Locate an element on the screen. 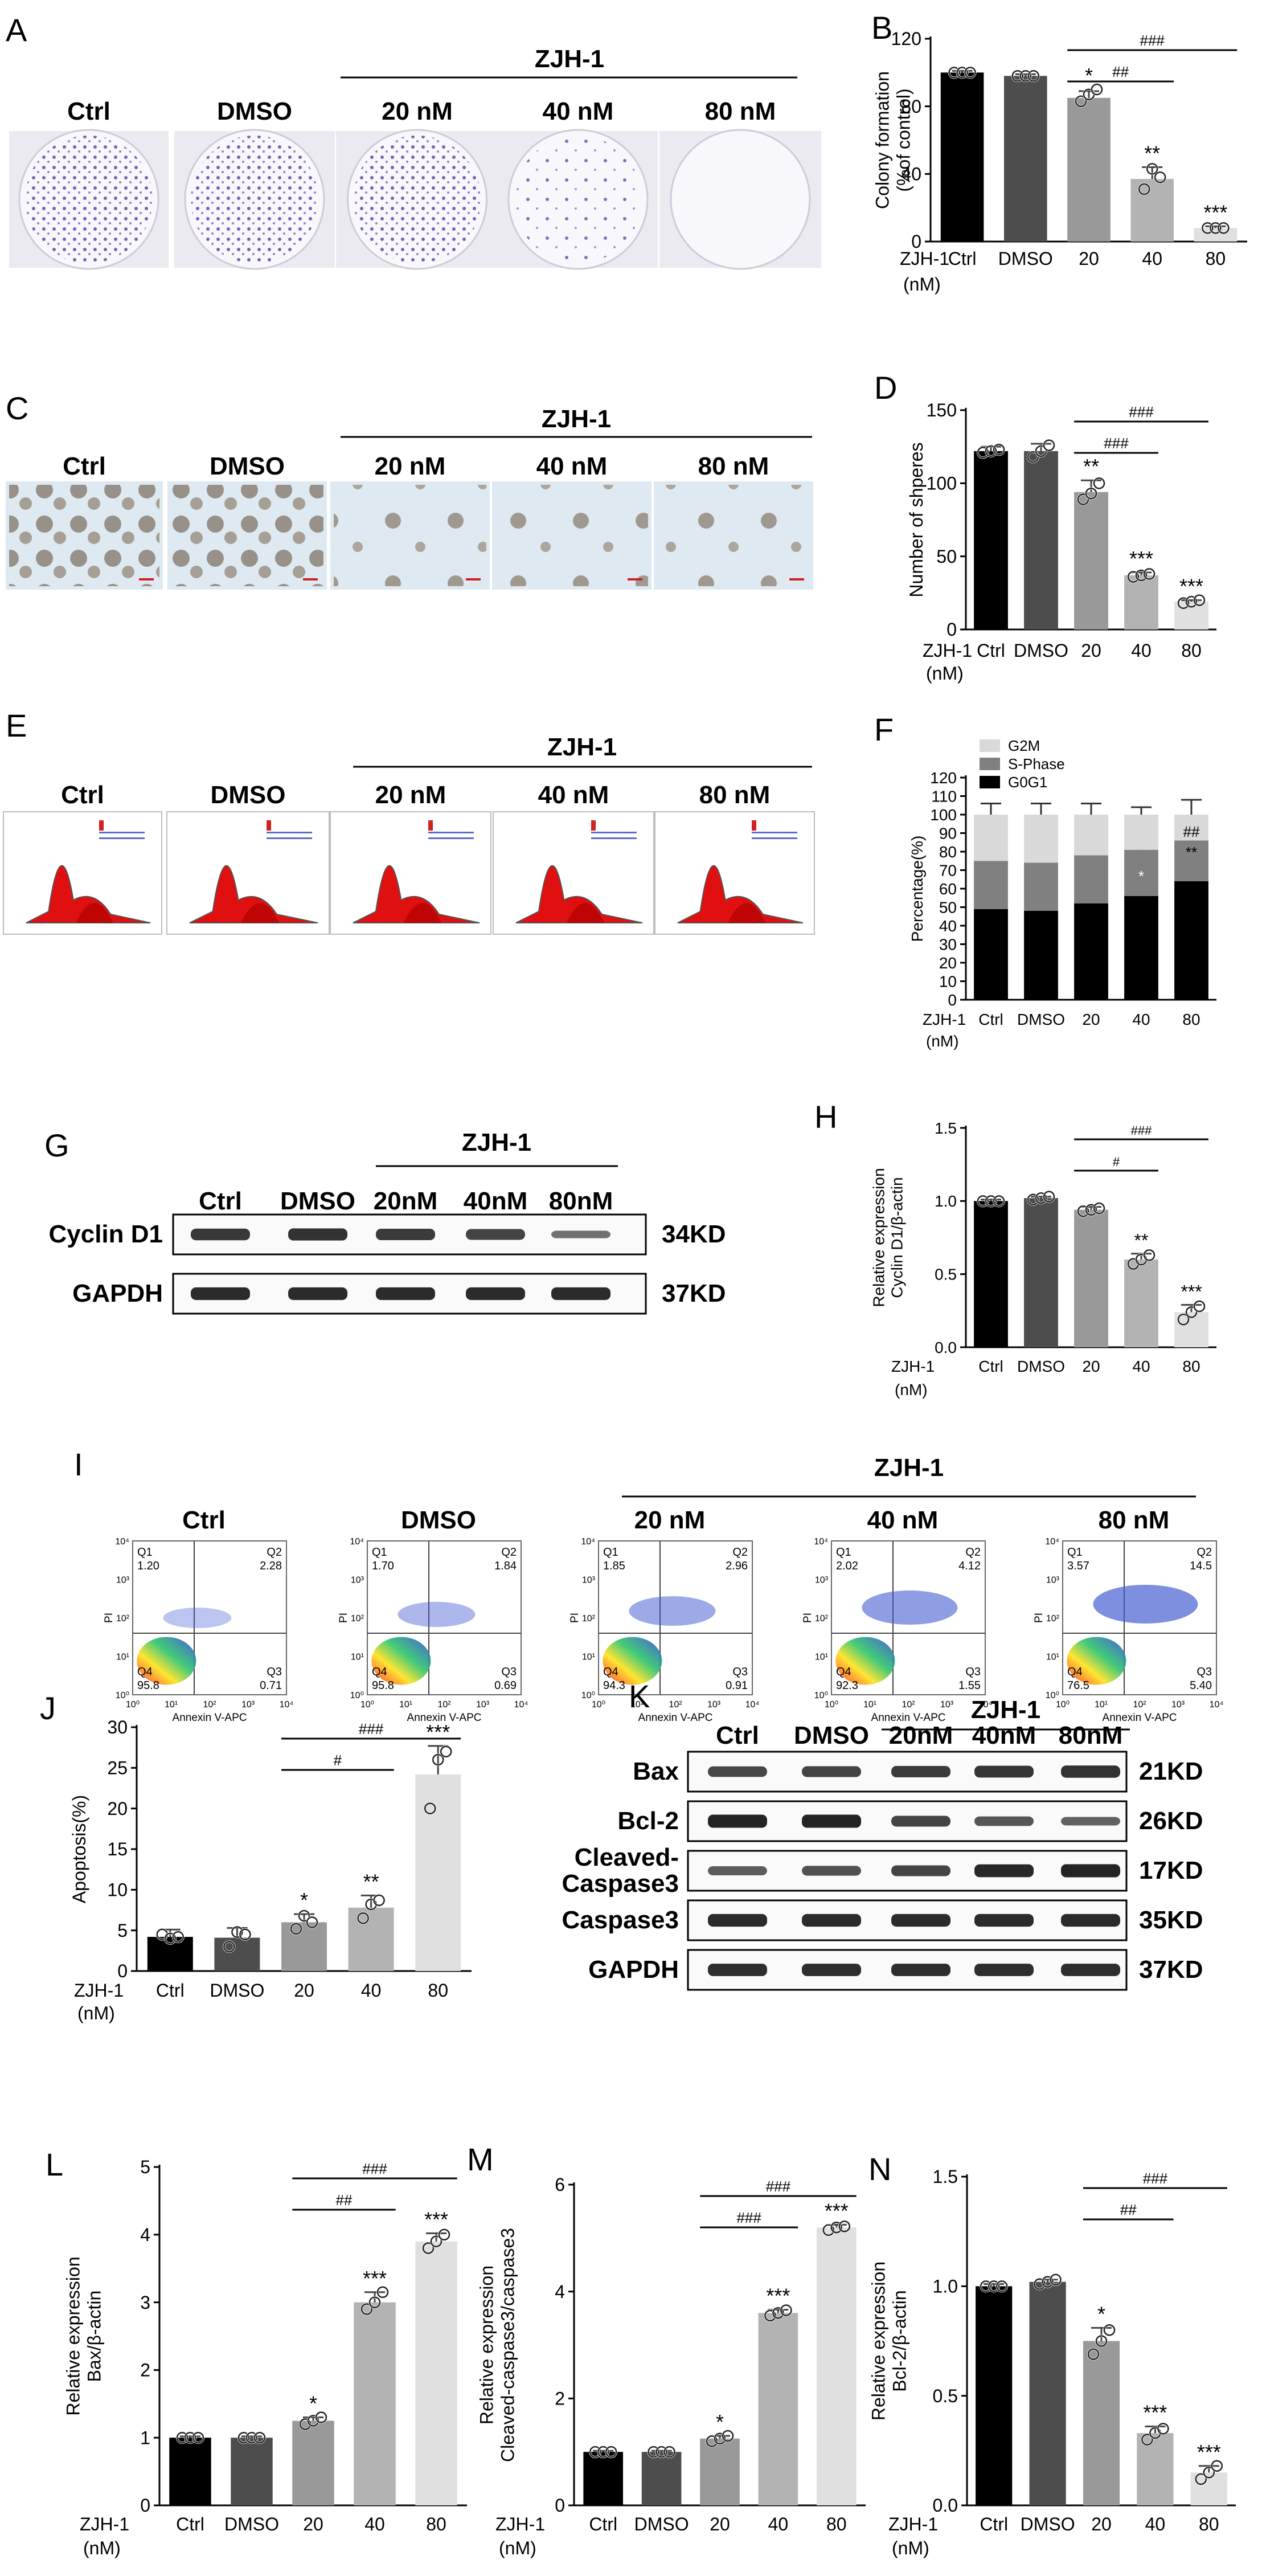 The width and height of the screenshot is (1262, 2576). flow-x-tick: 10³ is located at coordinates (714, 1705).